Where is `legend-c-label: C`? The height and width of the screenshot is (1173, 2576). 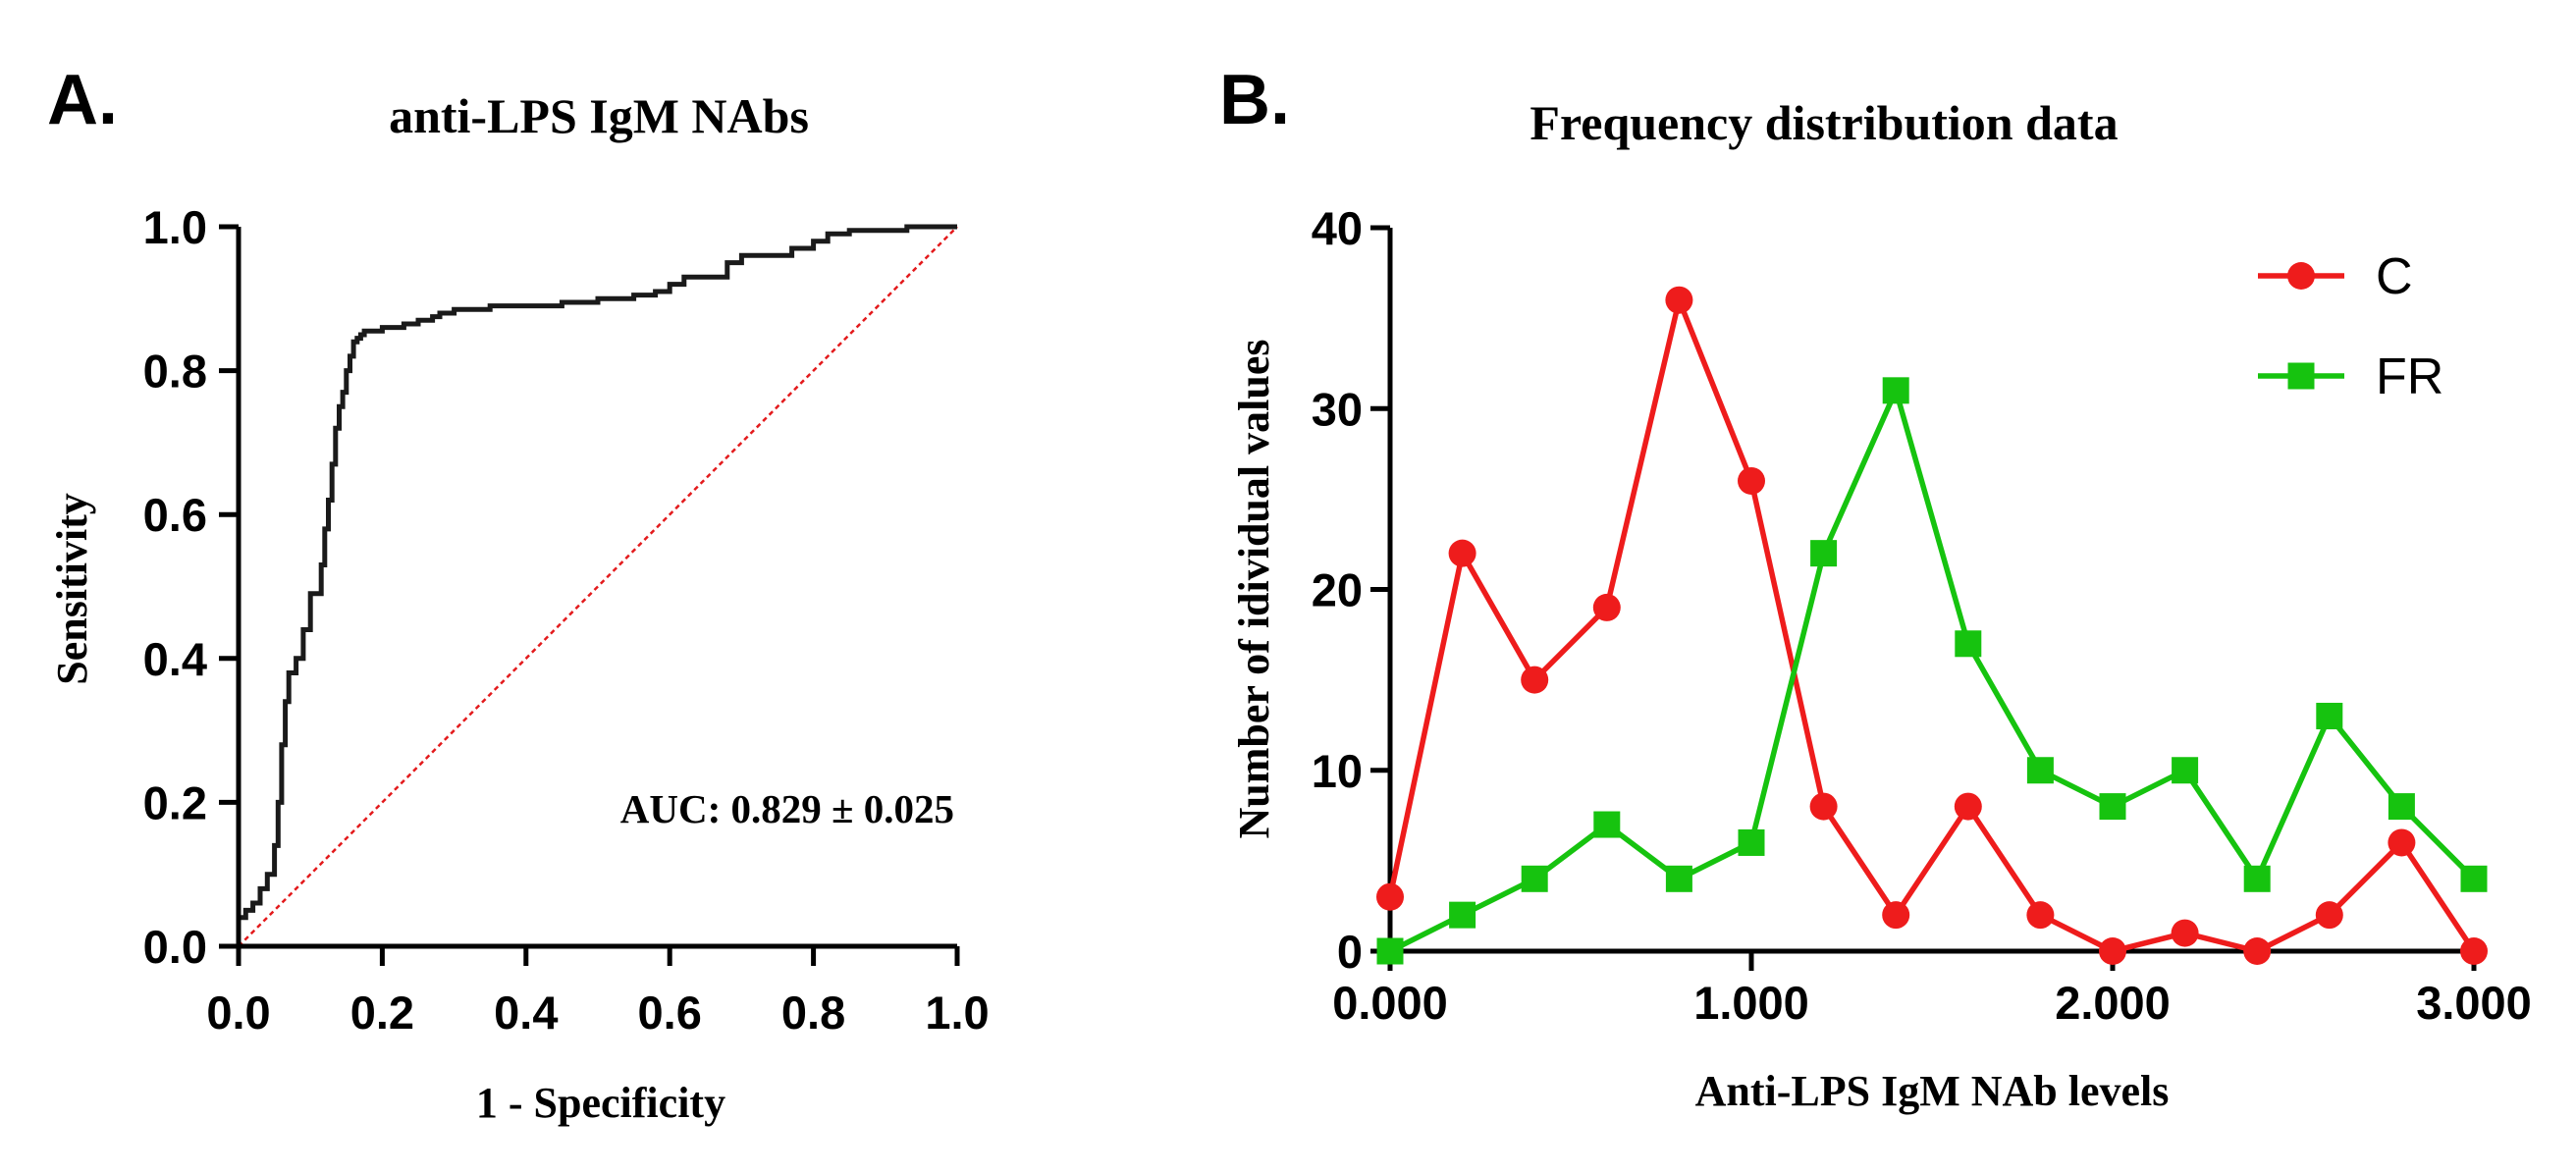 legend-c-label: C is located at coordinates (2394, 276).